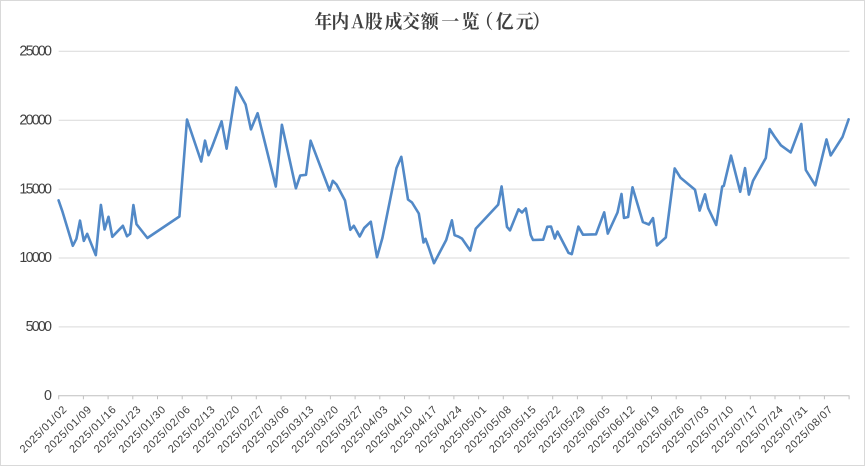 Image resolution: width=865 pixels, height=470 pixels. I want to click on svg-text: 5000, so click(39, 327).